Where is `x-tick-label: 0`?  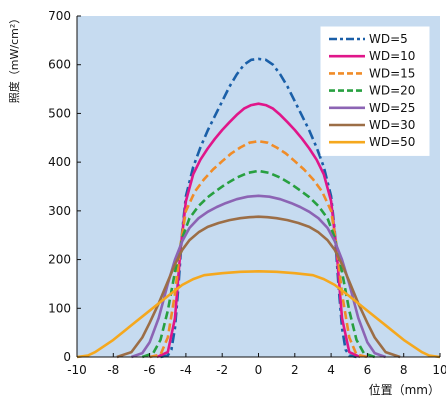
x-tick-label: 0 is located at coordinates (259, 370).